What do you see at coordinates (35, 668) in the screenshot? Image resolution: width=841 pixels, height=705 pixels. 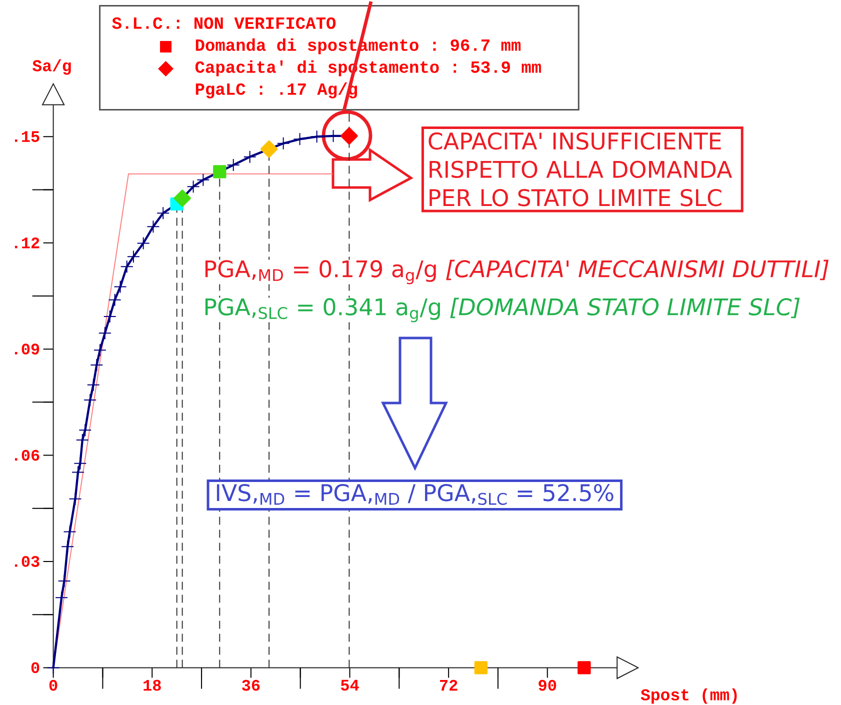 I see `y-tick-label: 0` at bounding box center [35, 668].